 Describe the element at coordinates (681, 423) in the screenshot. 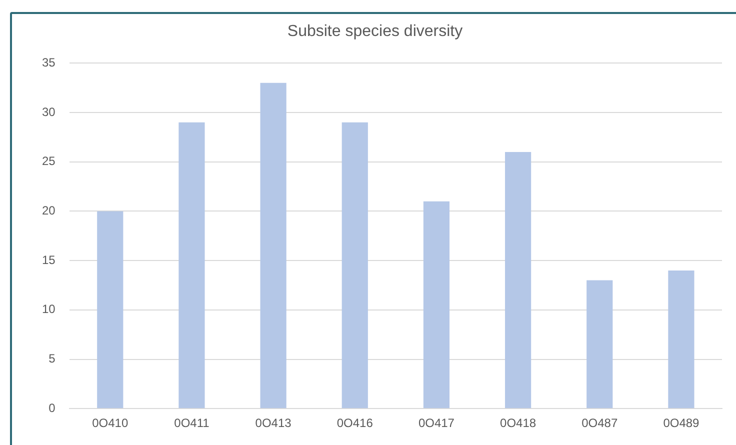

I see `x-tick-label: 0O489` at that location.